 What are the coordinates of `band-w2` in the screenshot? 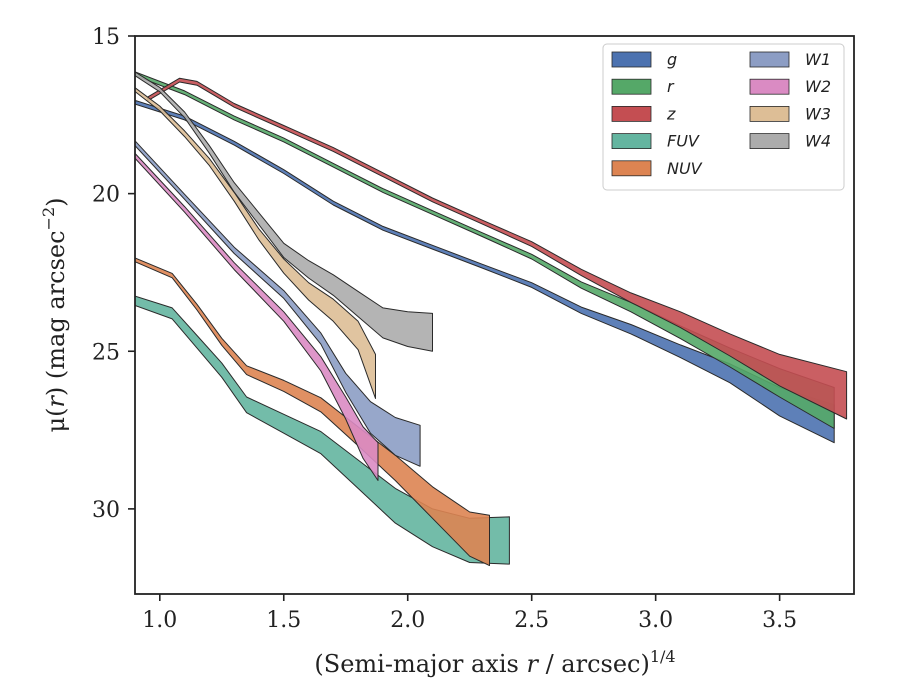 It's located at (257, 316).